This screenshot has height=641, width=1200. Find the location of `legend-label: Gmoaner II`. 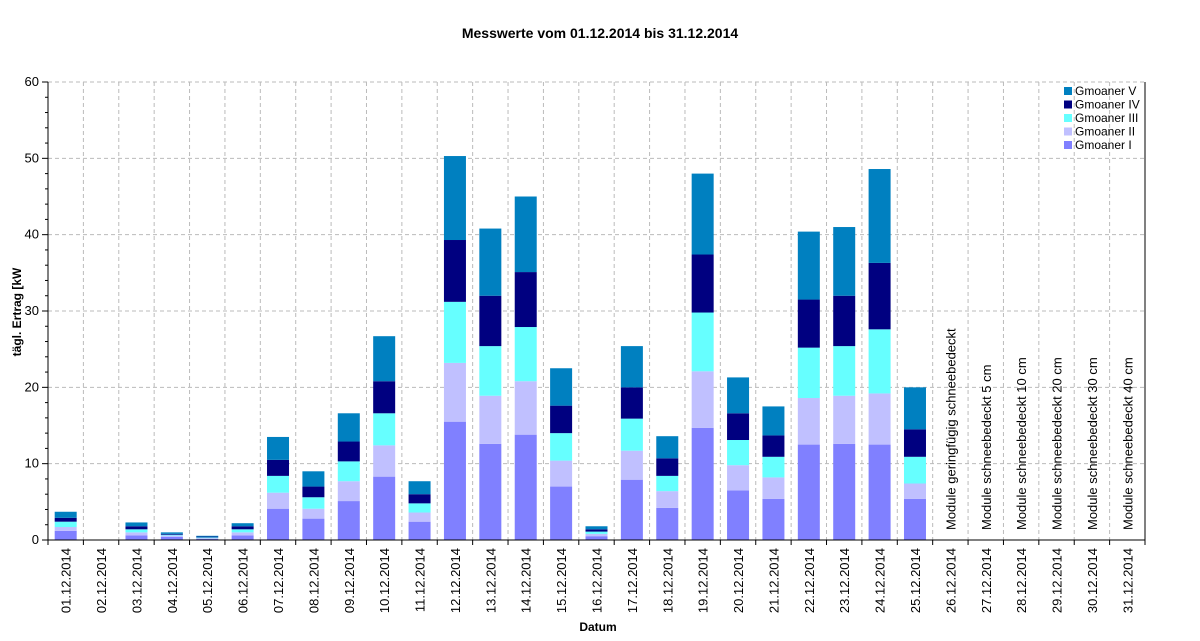

legend-label: Gmoaner II is located at coordinates (1105, 132).